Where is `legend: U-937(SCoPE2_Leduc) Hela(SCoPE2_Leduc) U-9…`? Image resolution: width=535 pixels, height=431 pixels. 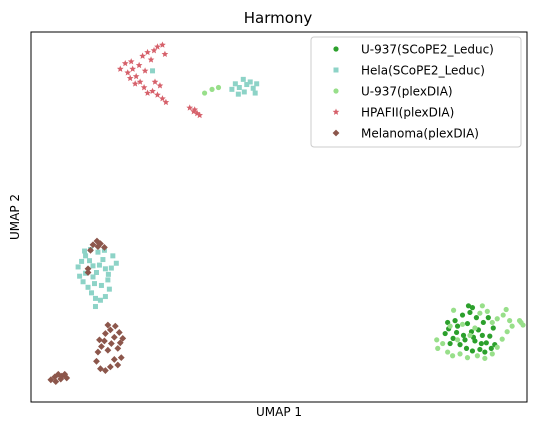 legend: U-937(SCoPE2_Leduc) Hela(SCoPE2_Leduc) U-9… is located at coordinates (416, 92).